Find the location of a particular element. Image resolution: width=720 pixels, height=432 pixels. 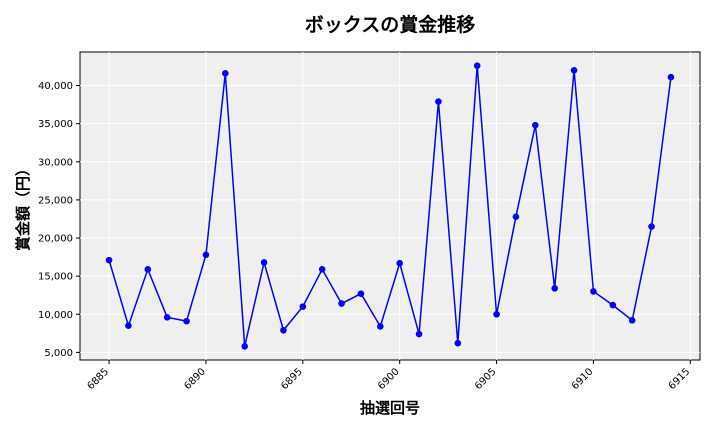

y-tick-label: 35,000 is located at coordinates (55, 124).